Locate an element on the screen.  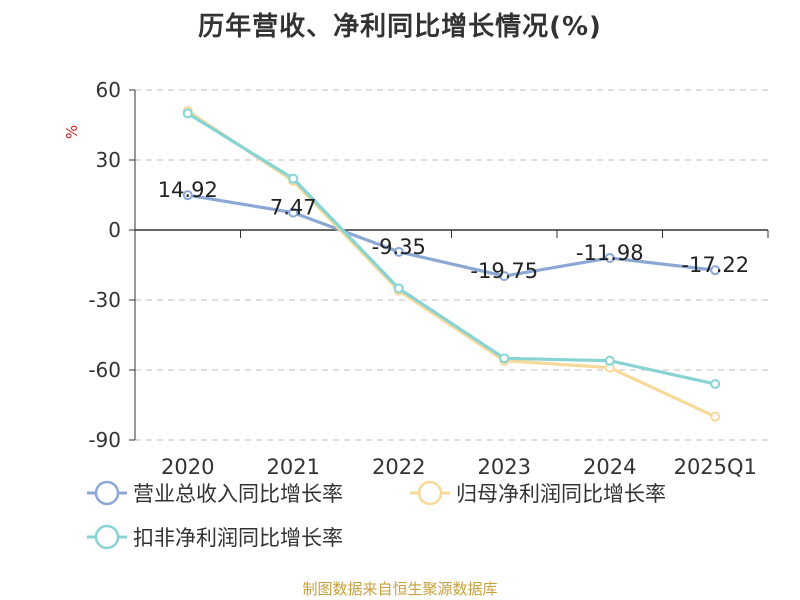
data-label: -17.22 is located at coordinates (715, 265).